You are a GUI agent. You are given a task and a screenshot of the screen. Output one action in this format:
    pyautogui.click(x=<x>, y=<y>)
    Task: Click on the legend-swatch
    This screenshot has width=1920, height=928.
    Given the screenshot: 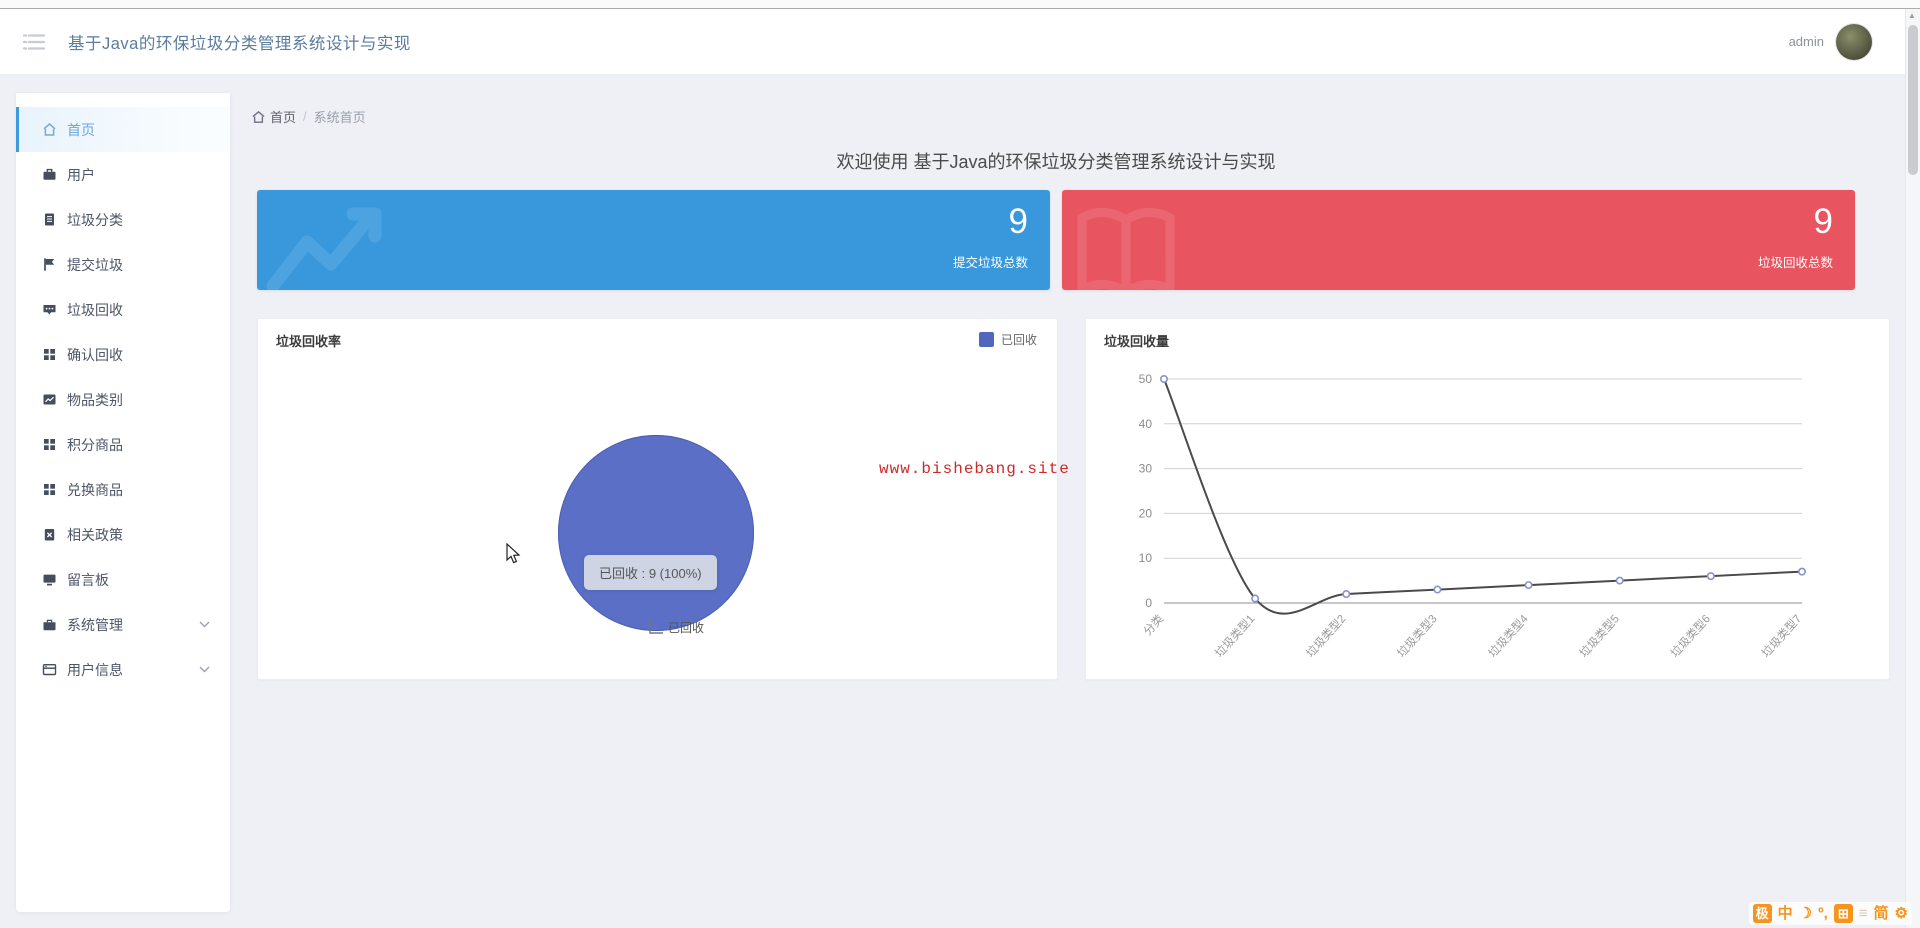 What is the action you would take?
    pyautogui.click(x=986, y=339)
    